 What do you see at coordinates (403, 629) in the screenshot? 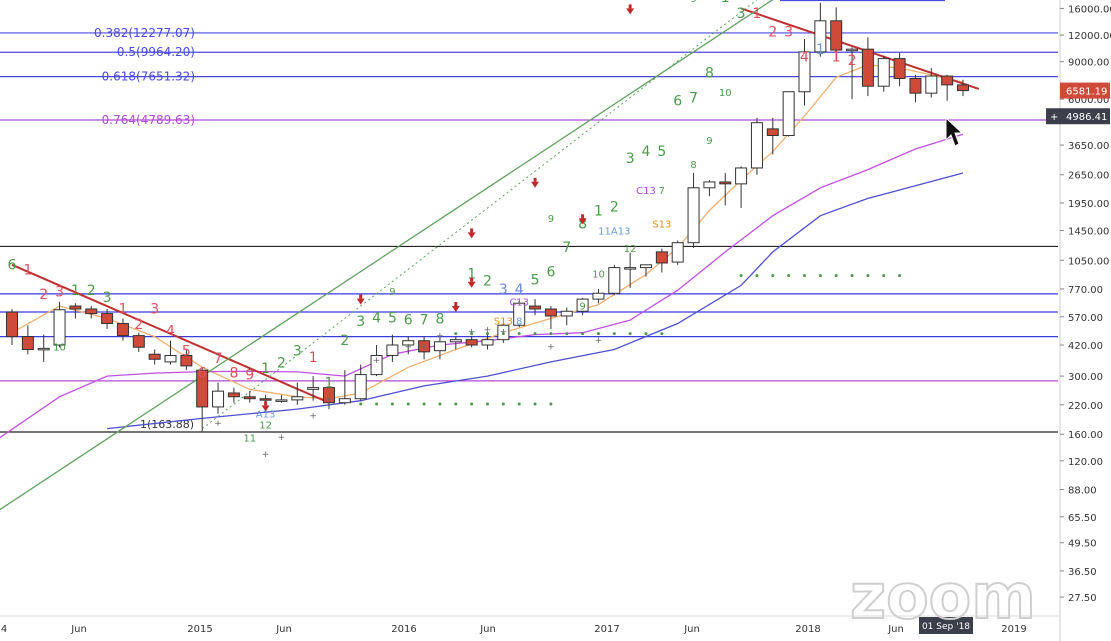
I see `time-tick-label: 2016` at bounding box center [403, 629].